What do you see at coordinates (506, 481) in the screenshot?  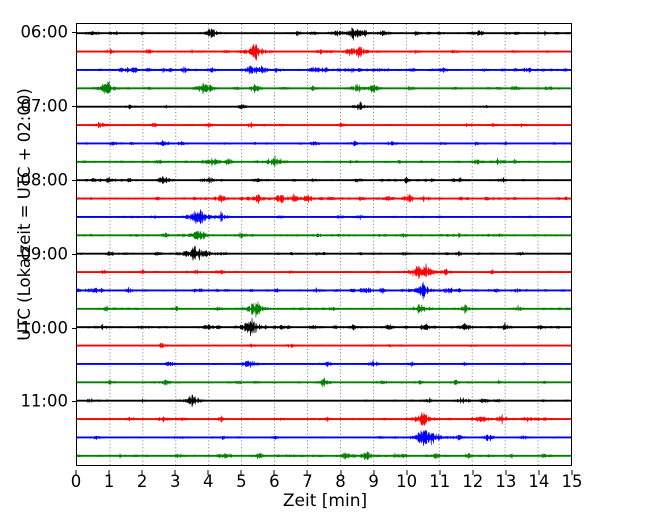 I see `x-tick-label: 13` at bounding box center [506, 481].